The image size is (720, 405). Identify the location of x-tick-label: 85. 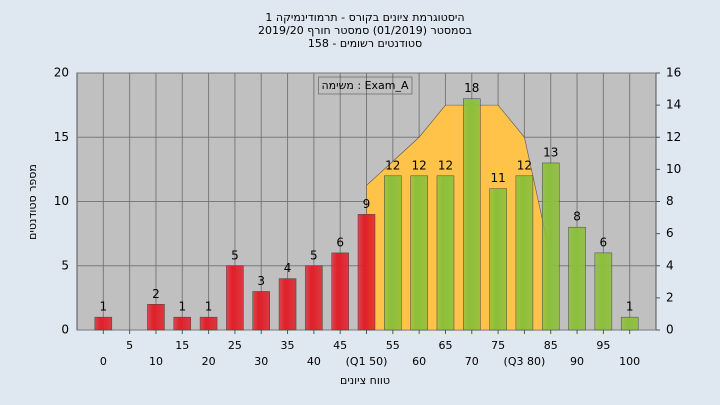
(551, 345).